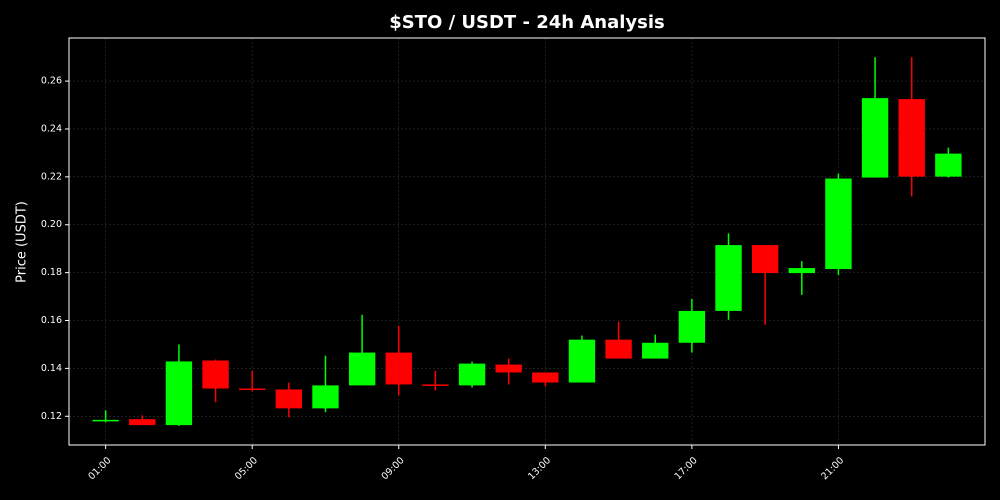 The width and height of the screenshot is (1000, 500). Describe the element at coordinates (51, 128) in the screenshot. I see `y-tick-label: 0.24` at that location.